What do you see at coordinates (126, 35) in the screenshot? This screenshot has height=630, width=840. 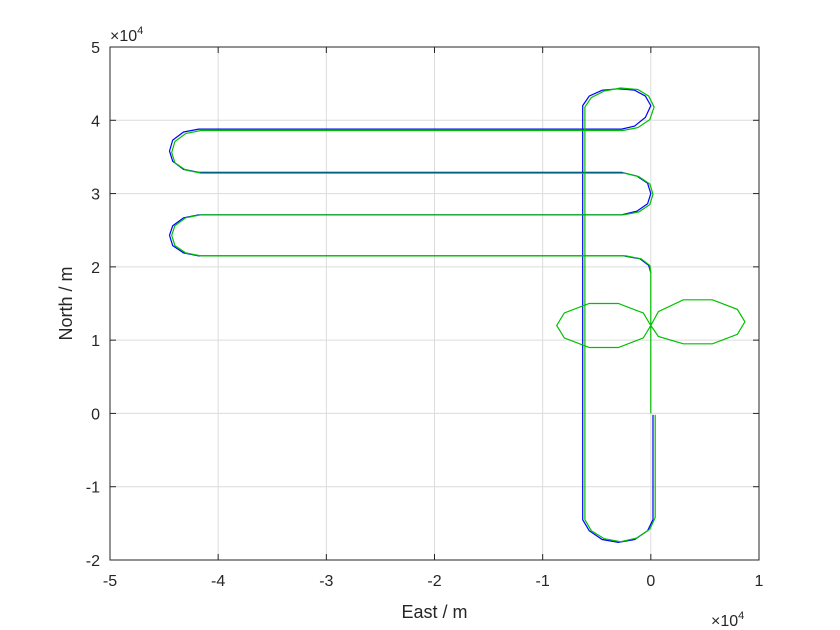 I see `y-axis-exponent: ×10⁴` at bounding box center [126, 35].